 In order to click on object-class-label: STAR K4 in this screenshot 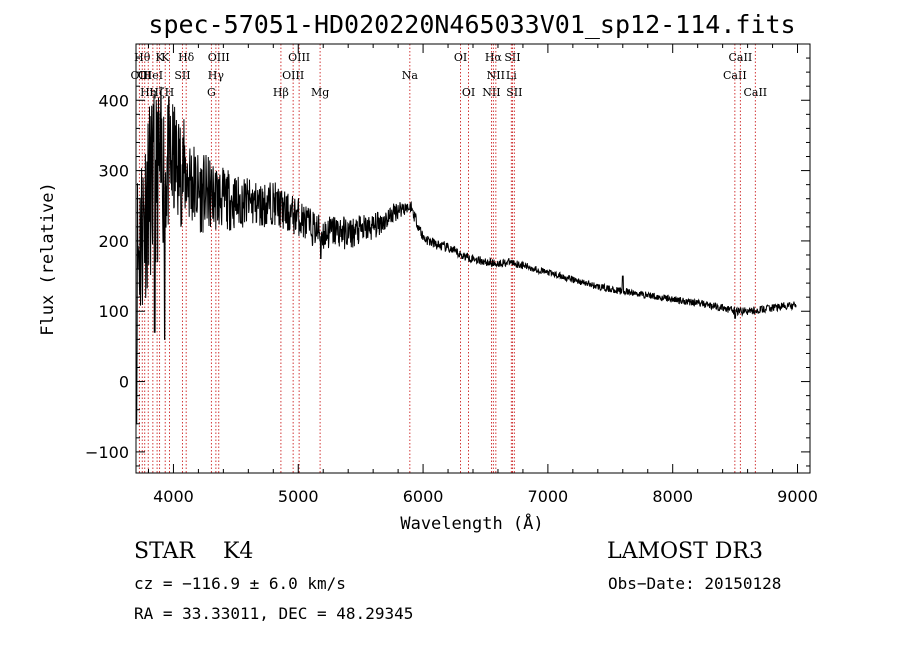, I will do `click(193, 551)`.